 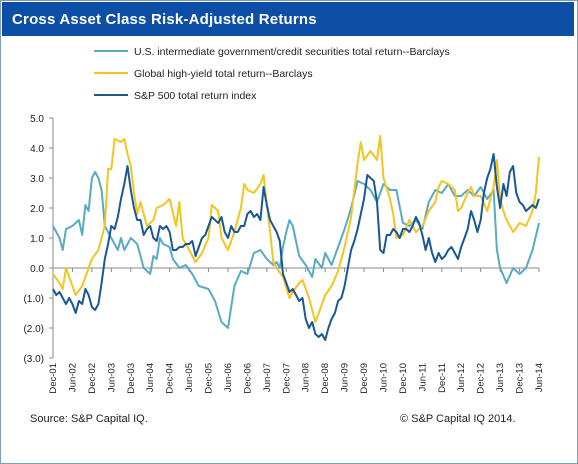 I want to click on y-tick-label: (3.0), so click(x=33, y=359).